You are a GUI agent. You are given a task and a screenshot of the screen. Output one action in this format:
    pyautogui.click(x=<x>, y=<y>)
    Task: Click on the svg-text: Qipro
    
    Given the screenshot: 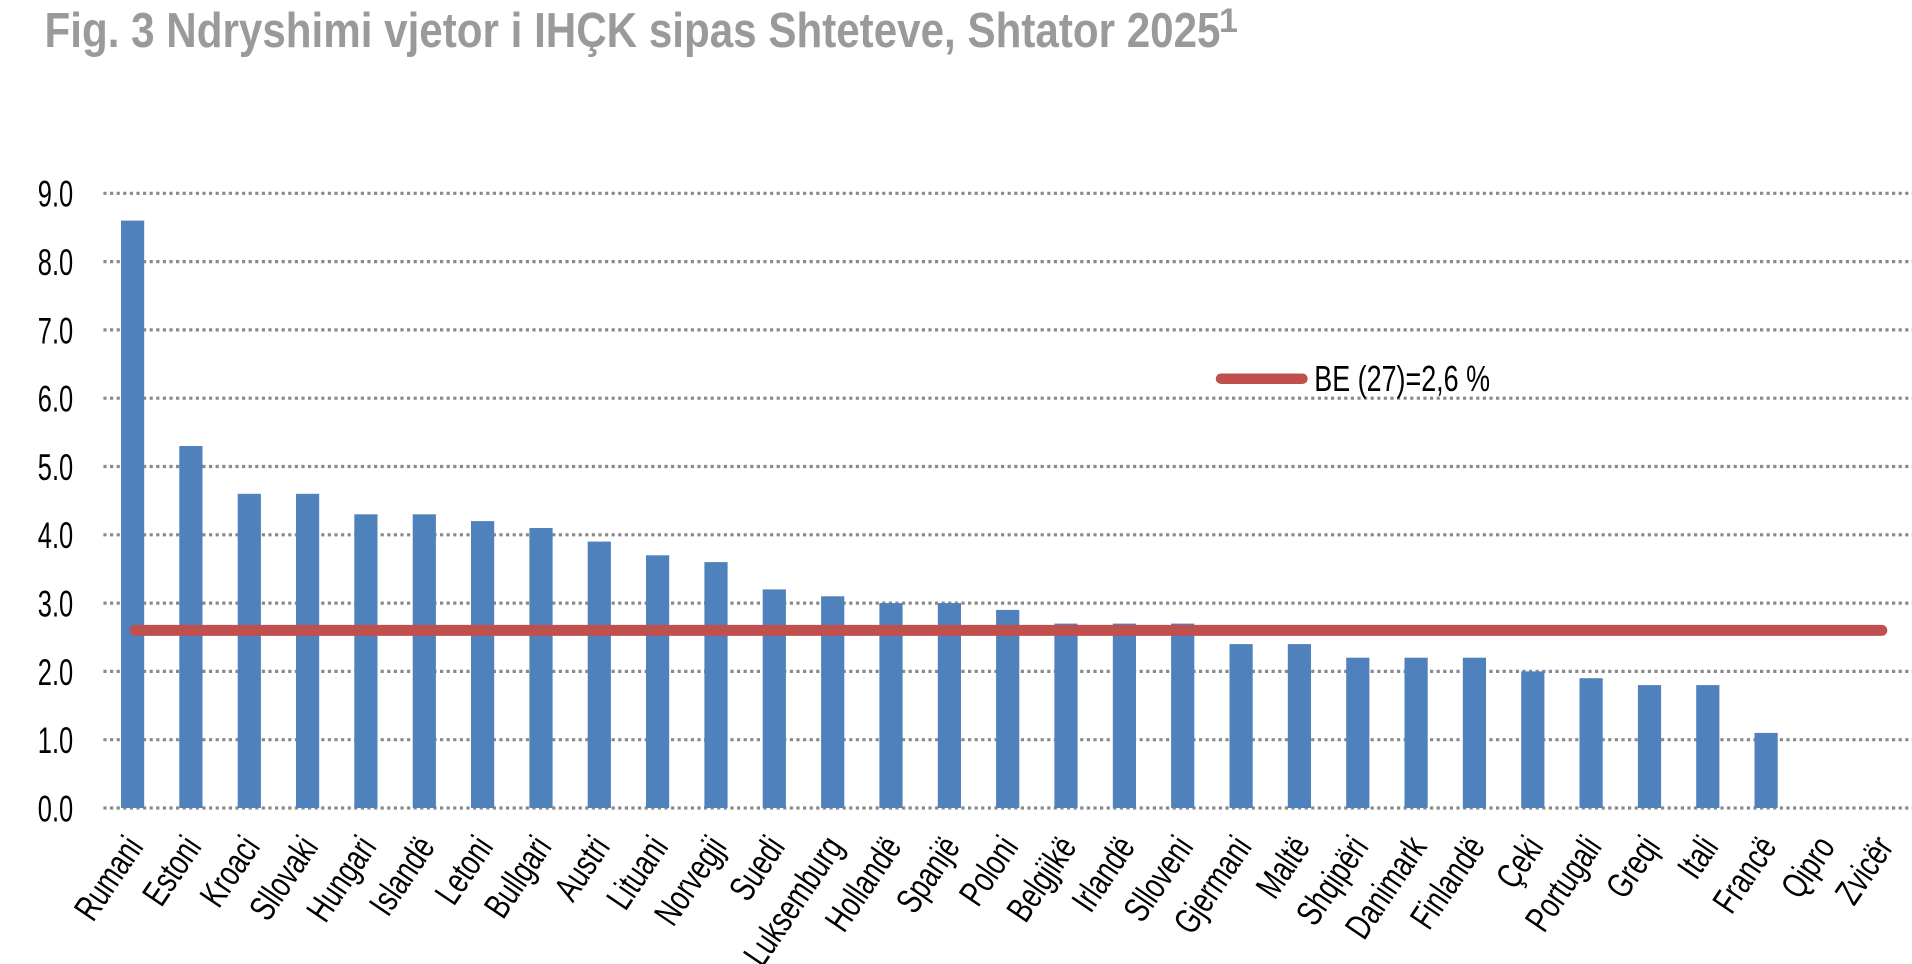 What is the action you would take?
    pyautogui.click(x=1807, y=866)
    